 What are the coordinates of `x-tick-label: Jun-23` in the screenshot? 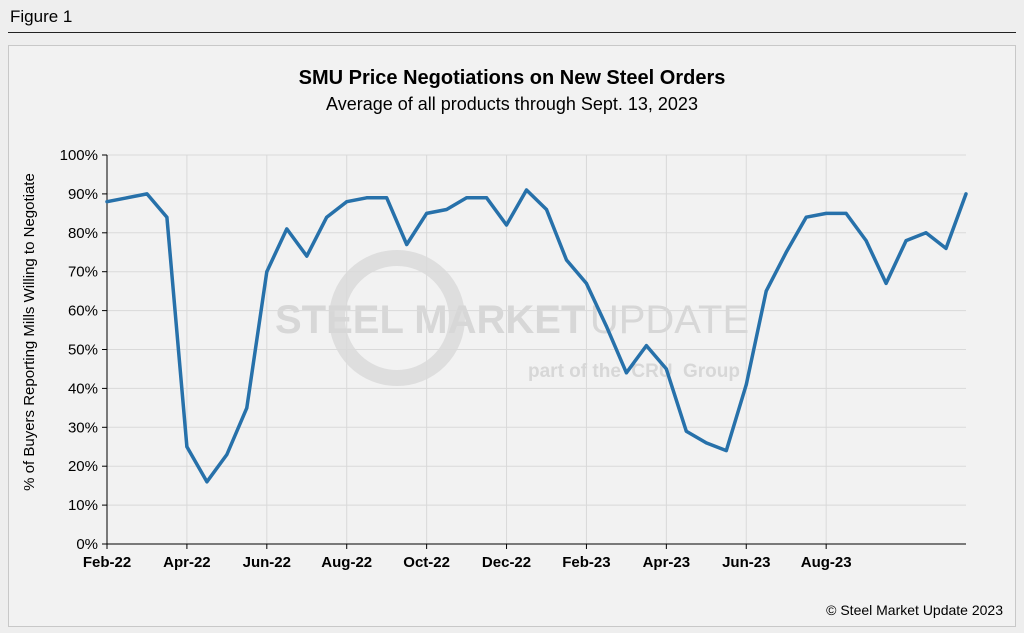 It's located at (746, 562).